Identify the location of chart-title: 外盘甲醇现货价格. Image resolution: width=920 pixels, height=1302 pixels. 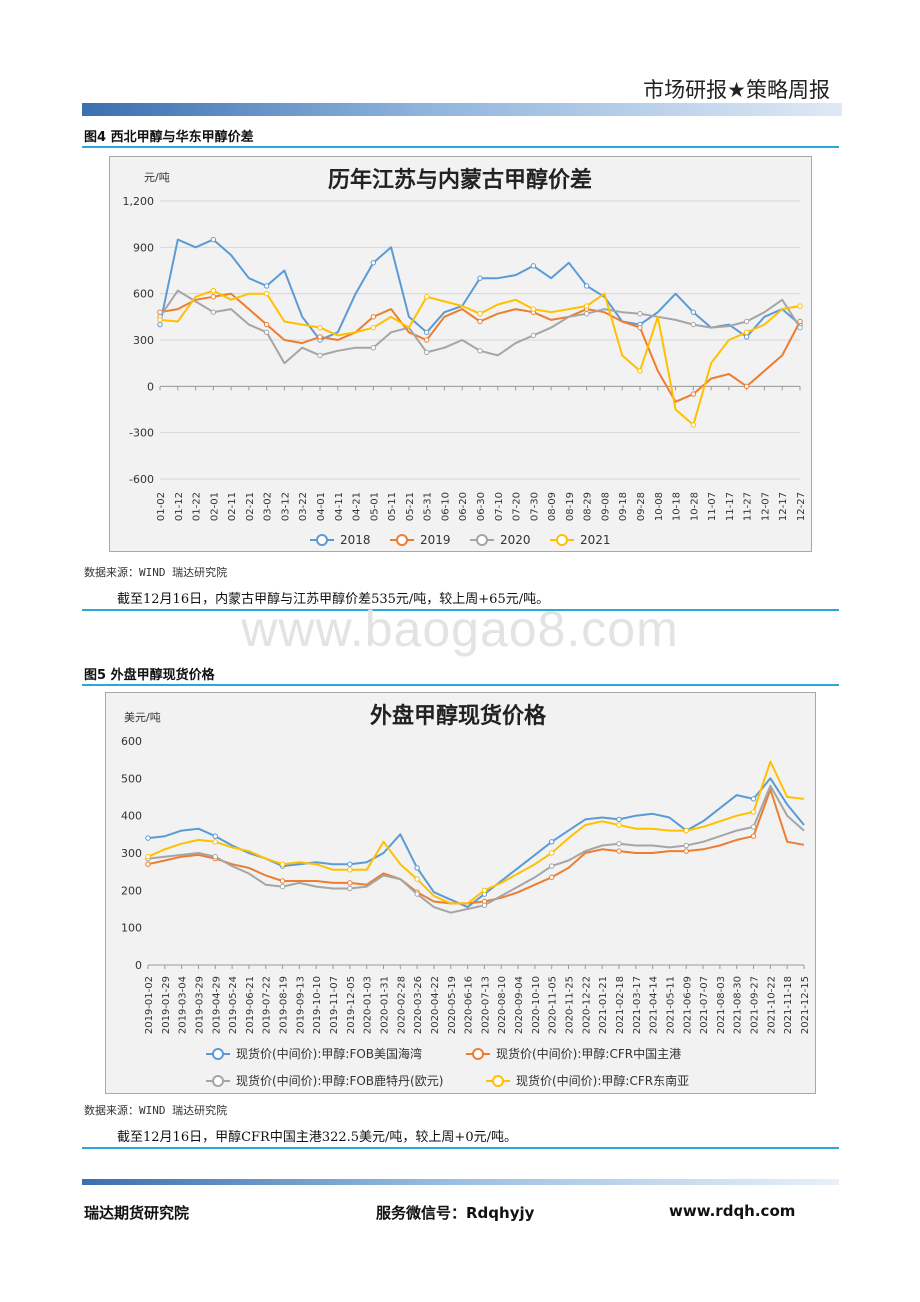
(458, 716).